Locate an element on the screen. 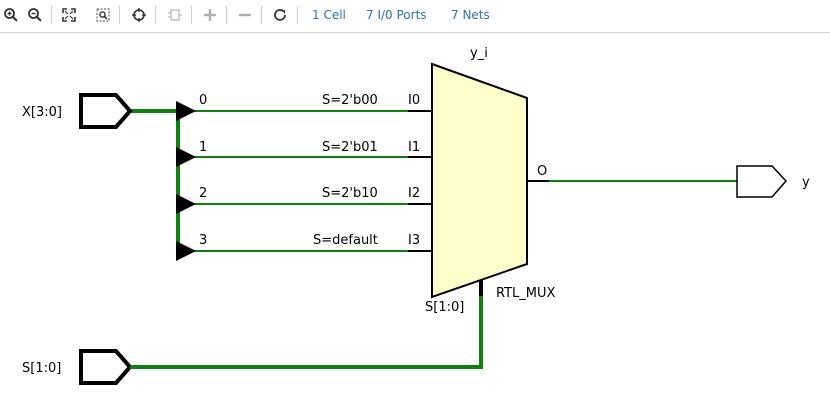 Image resolution: width=830 pixels, height=414 pixels. regenerate-icon is located at coordinates (175, 15).